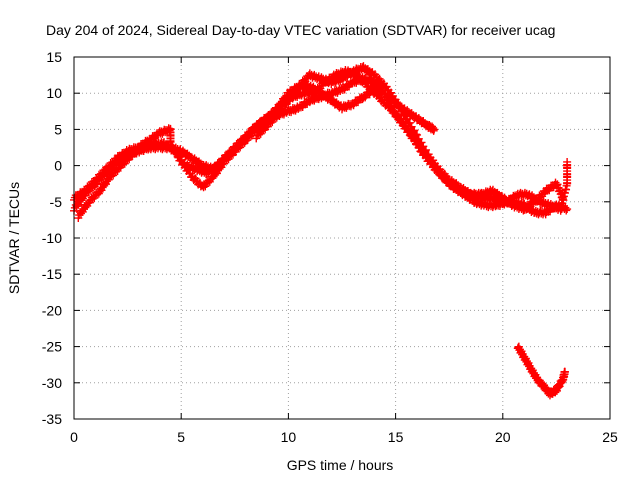 This screenshot has height=480, width=640. I want to click on y-tick-label: 0, so click(58, 166).